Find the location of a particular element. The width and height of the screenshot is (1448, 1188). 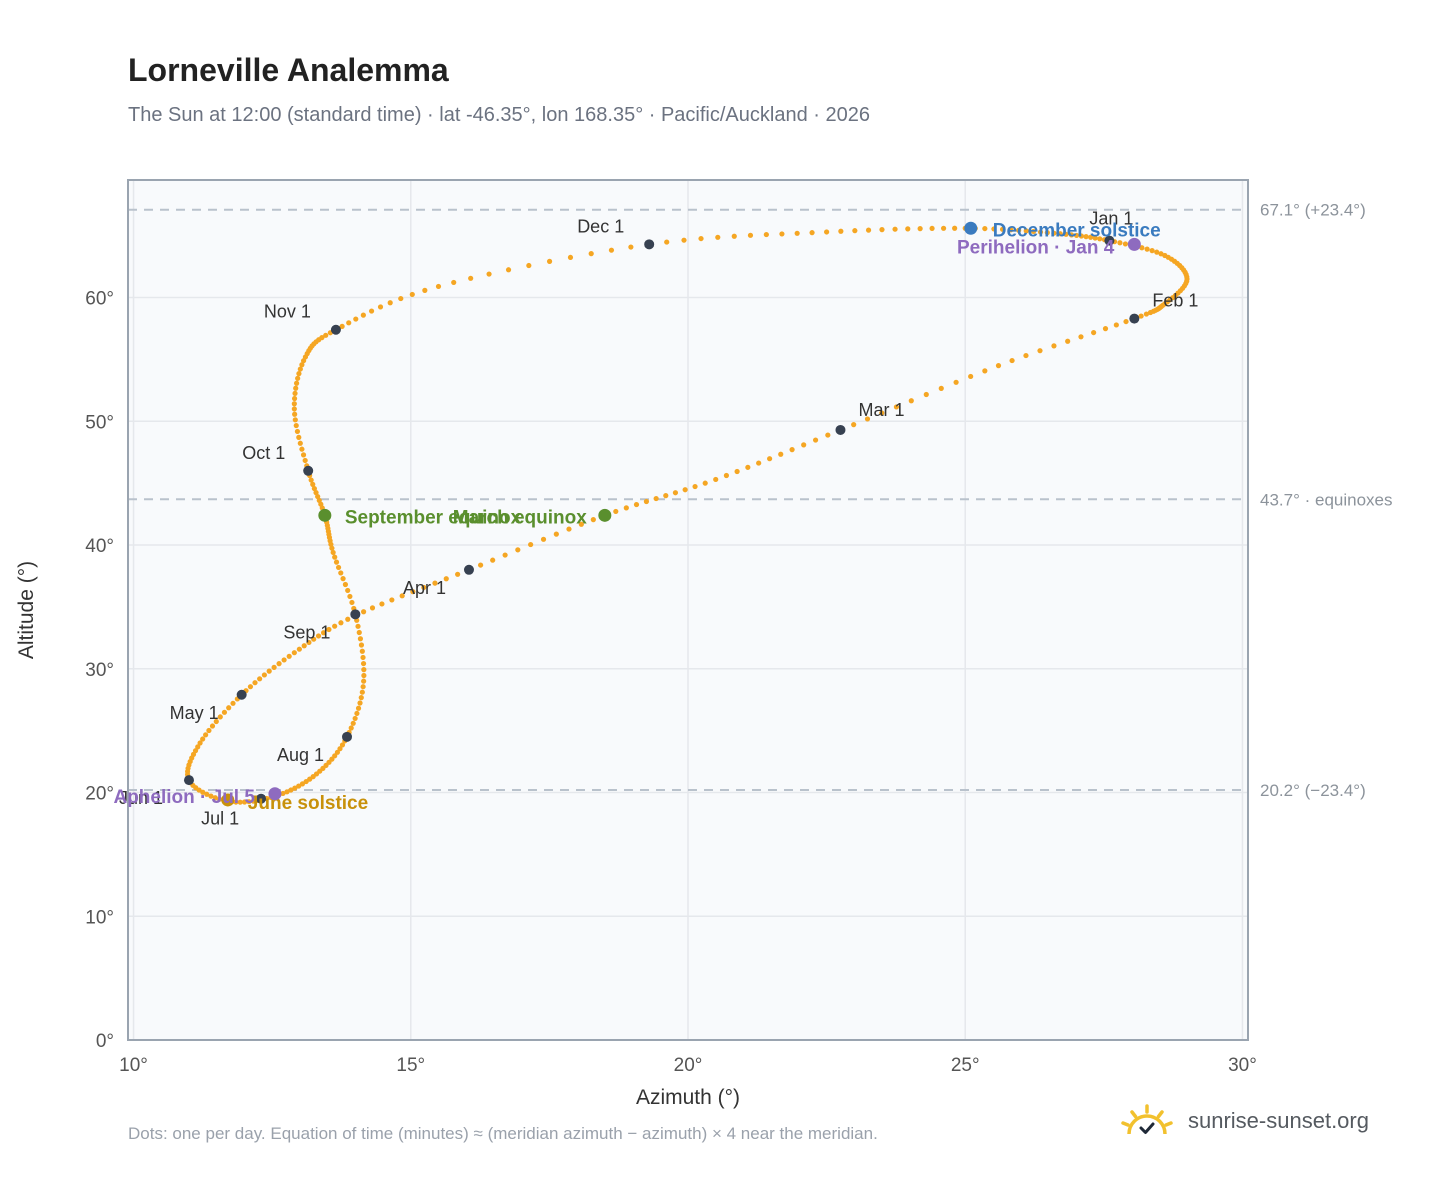

brand-name: sunrise-sunset.org is located at coordinates (1278, 1120).